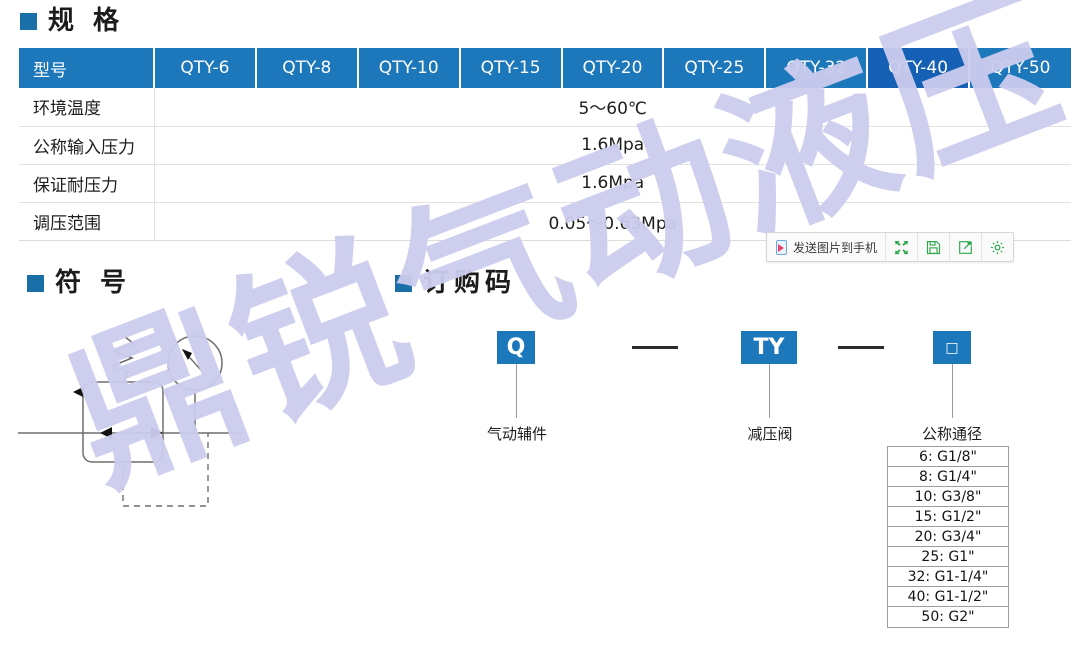  What do you see at coordinates (122, 359) in the screenshot?
I see `spring-icon` at bounding box center [122, 359].